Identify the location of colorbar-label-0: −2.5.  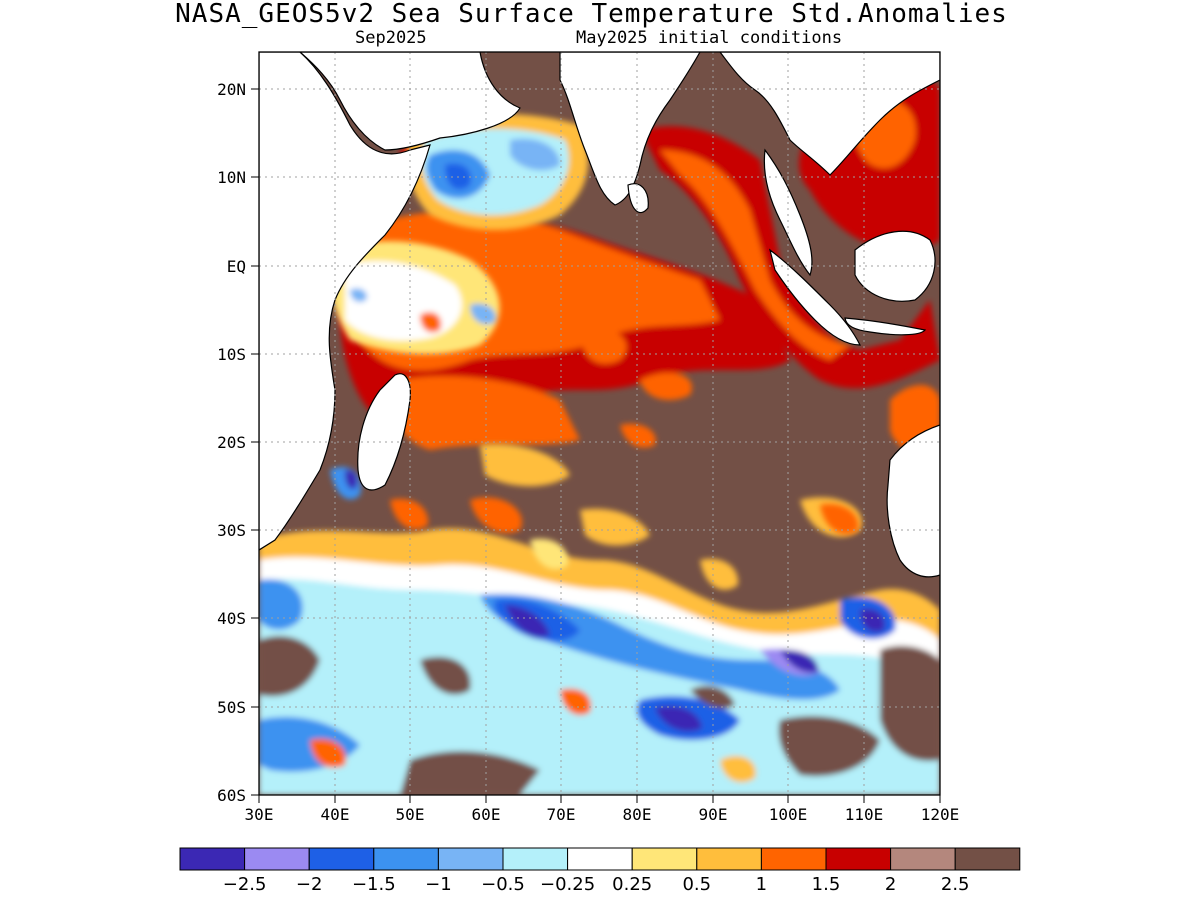
(245, 884).